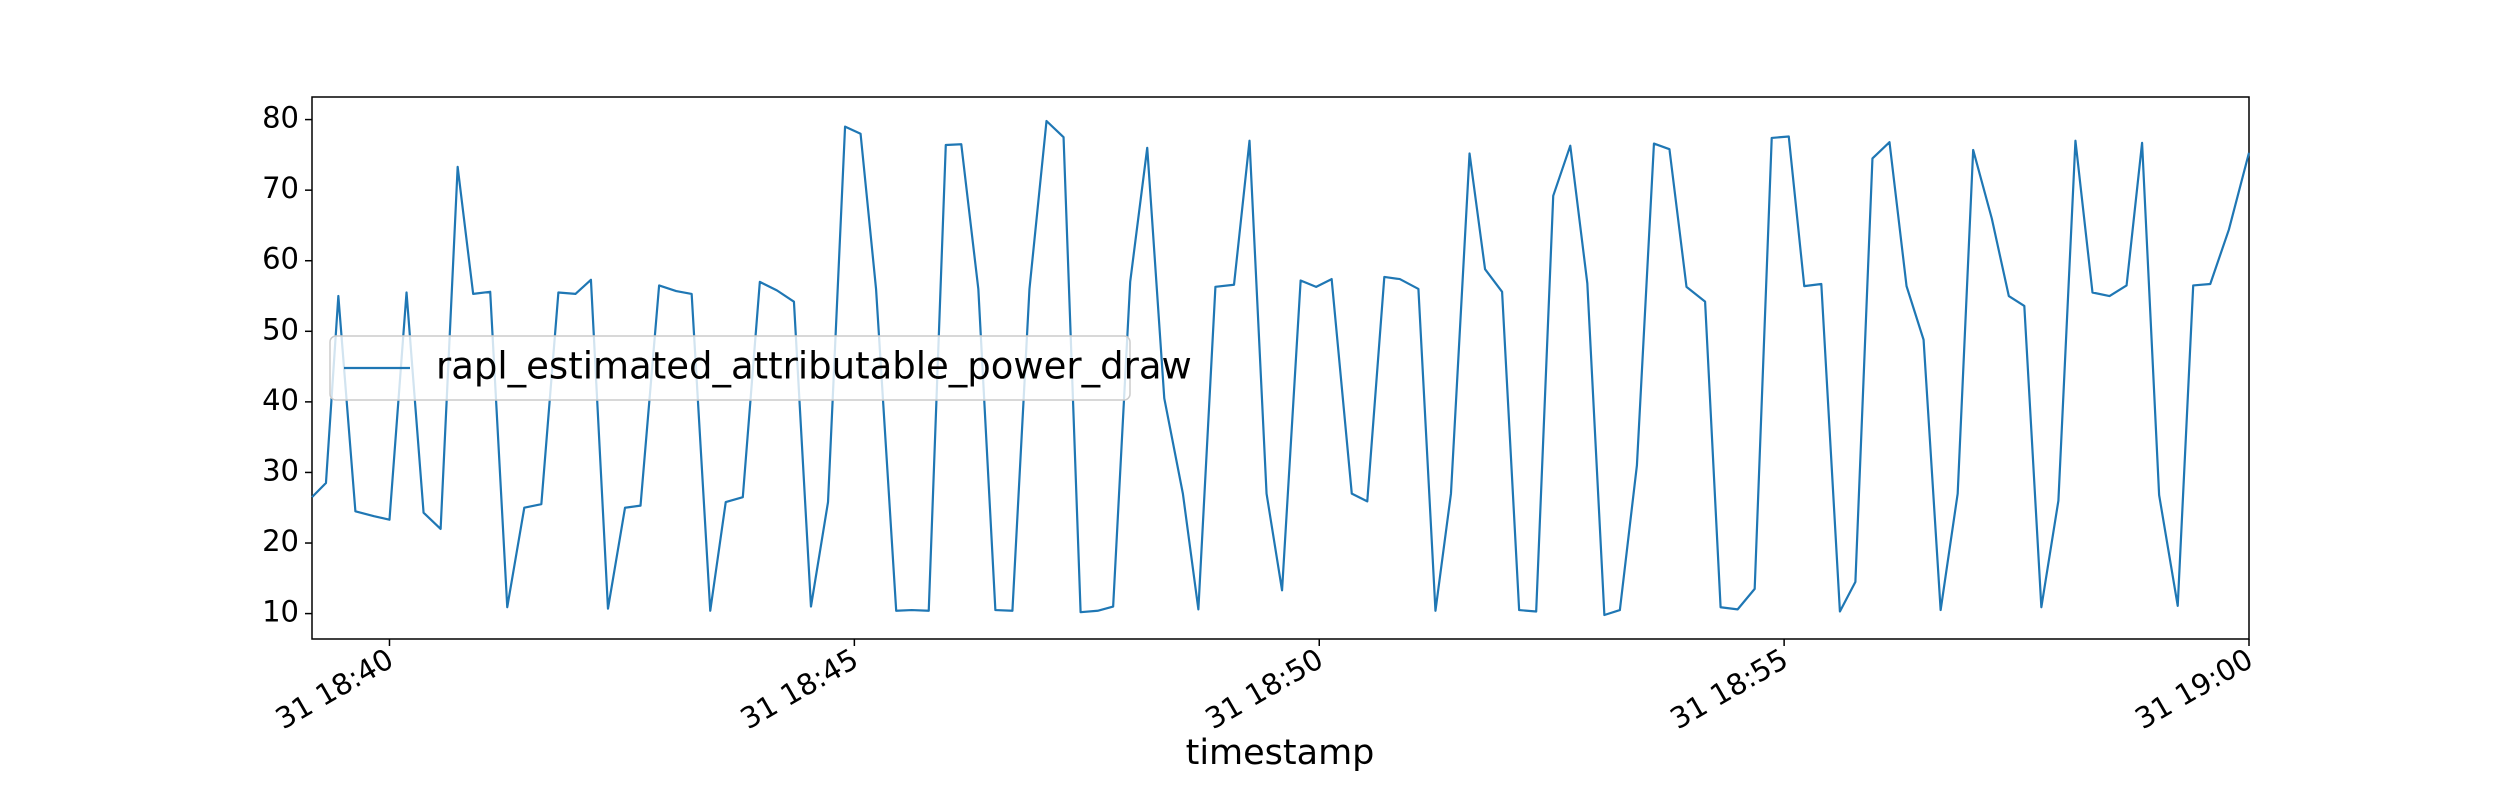 The width and height of the screenshot is (2500, 800). What do you see at coordinates (1728, 689) in the screenshot?
I see `x-tick-label: 31 18:55` at bounding box center [1728, 689].